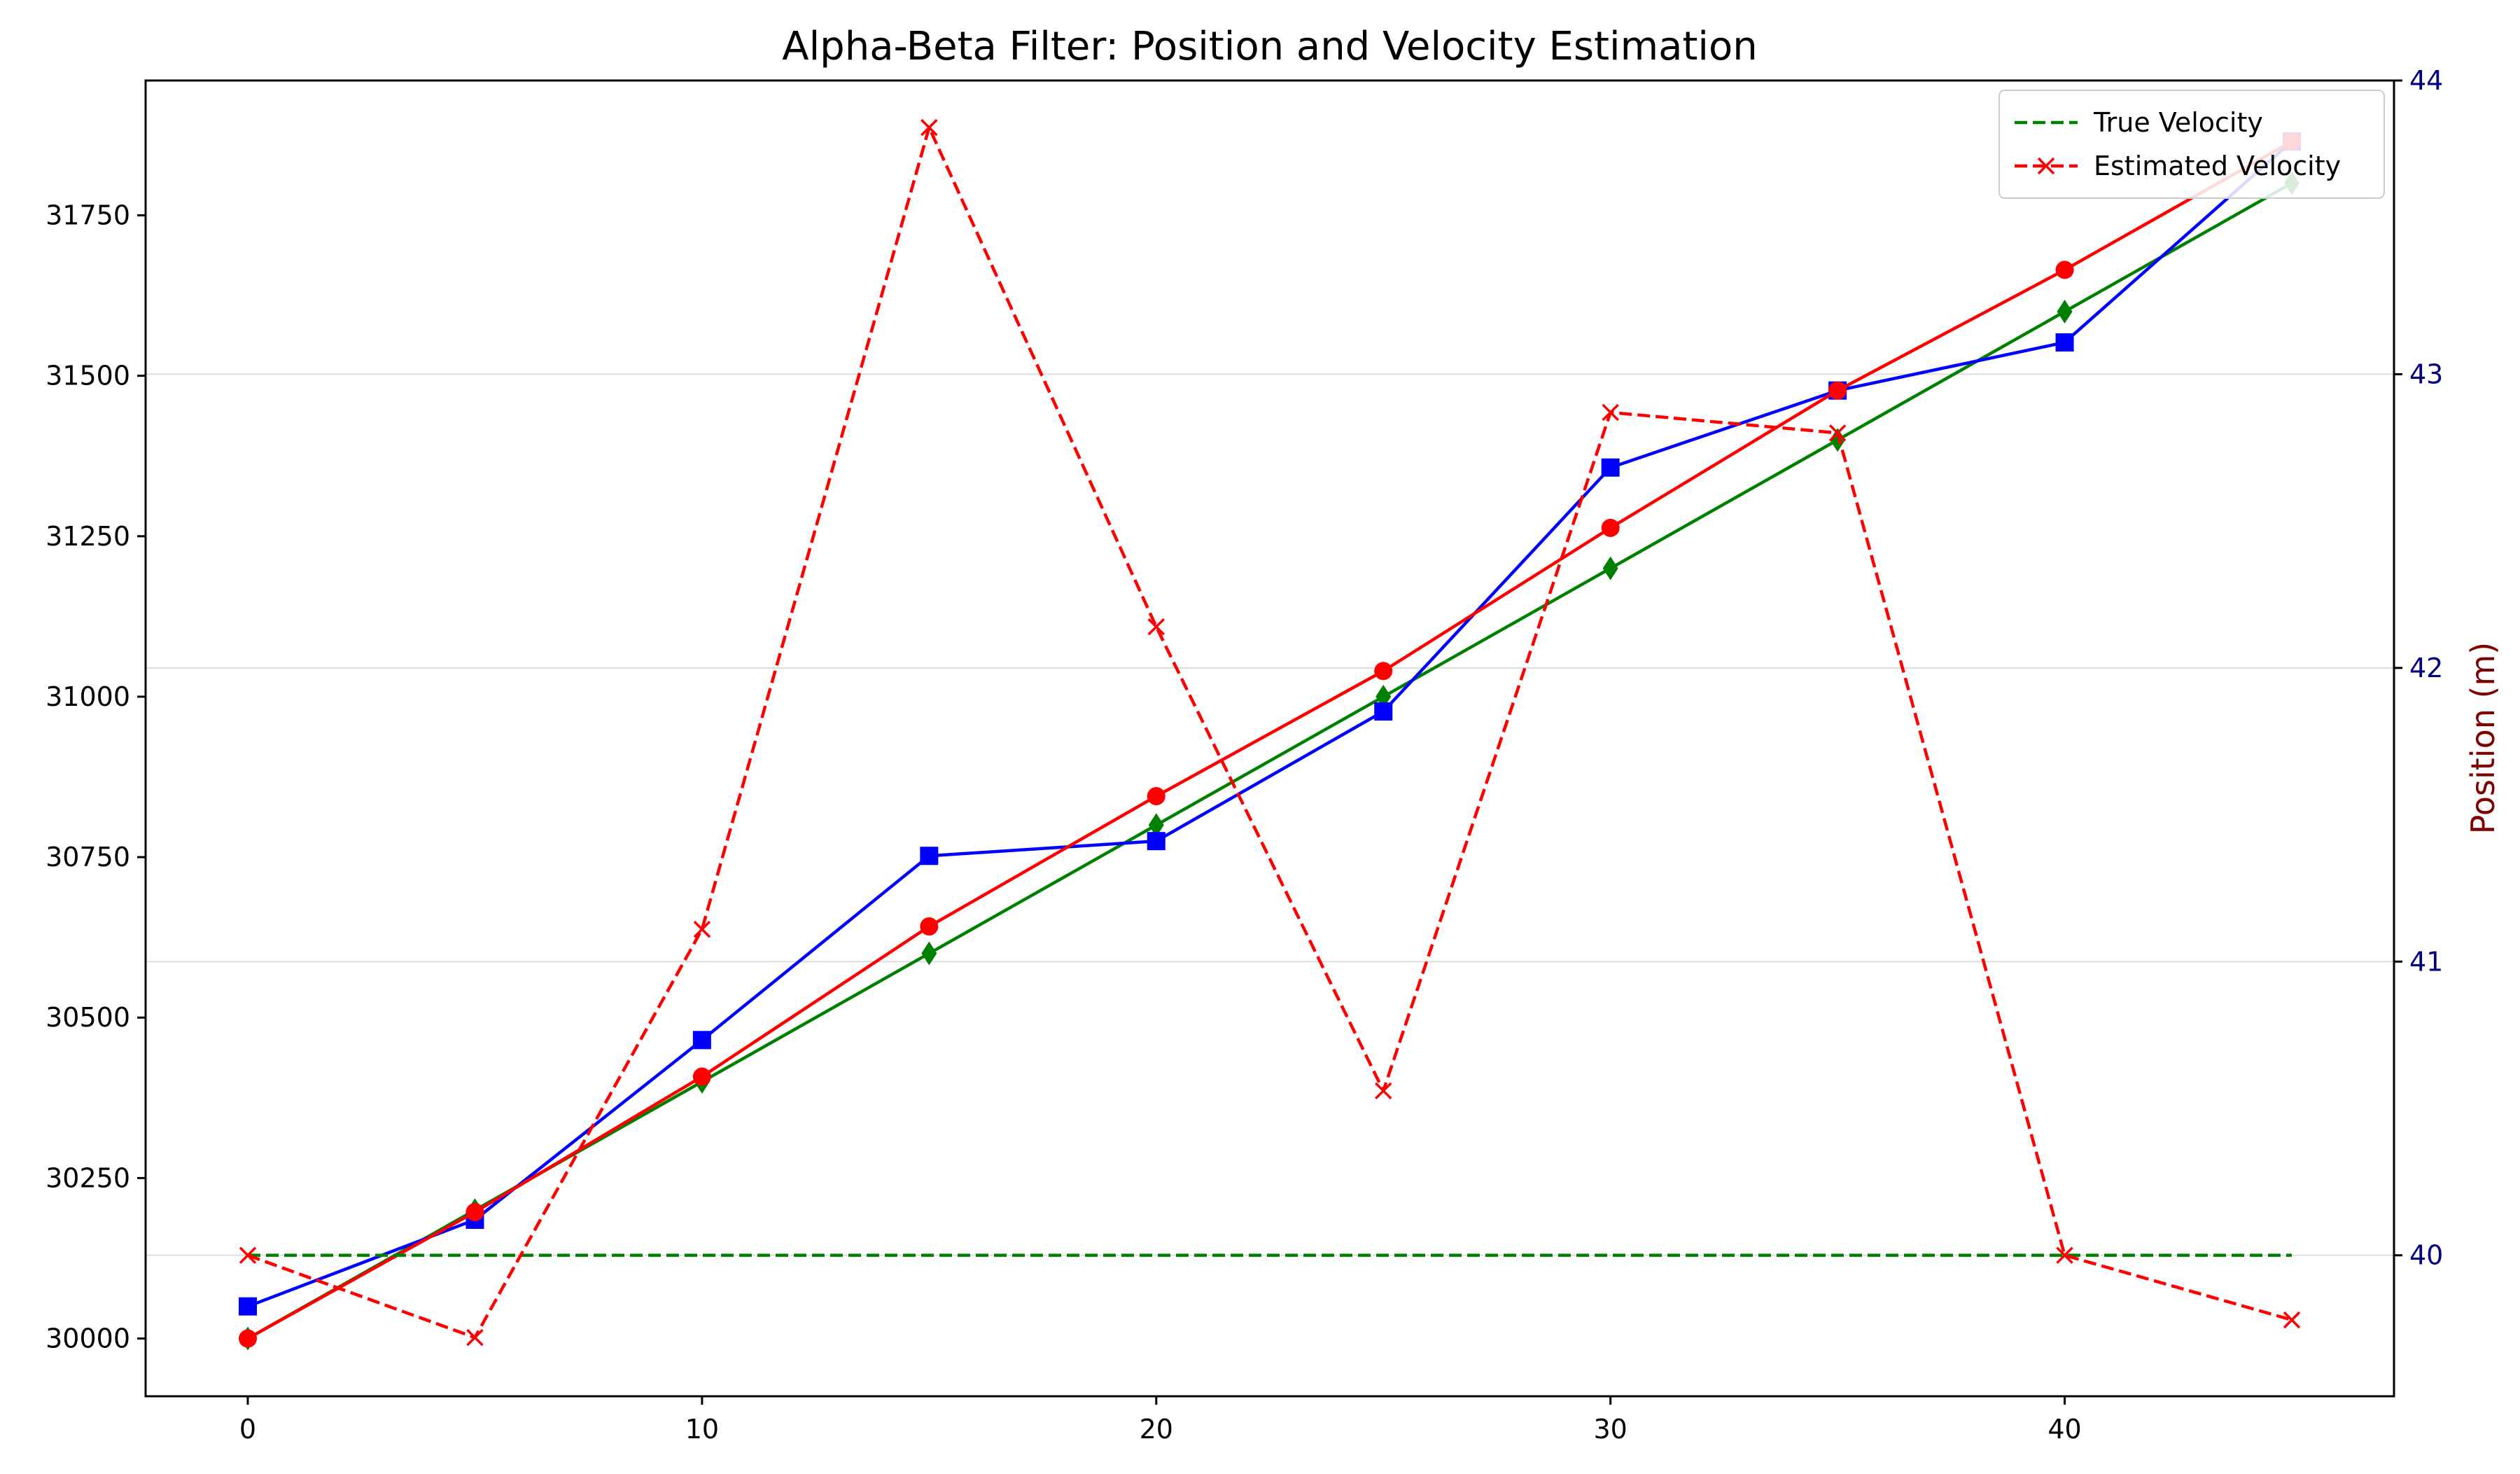 The height and width of the screenshot is (1474, 2520). I want to click on right-tick-label-43: 43, so click(2426, 374).